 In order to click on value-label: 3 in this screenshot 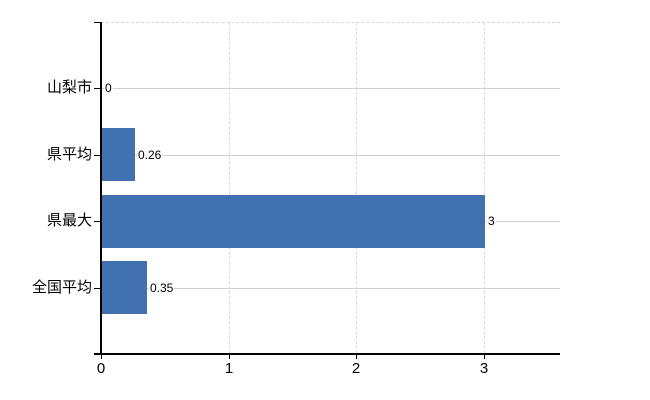, I will do `click(491, 221)`.